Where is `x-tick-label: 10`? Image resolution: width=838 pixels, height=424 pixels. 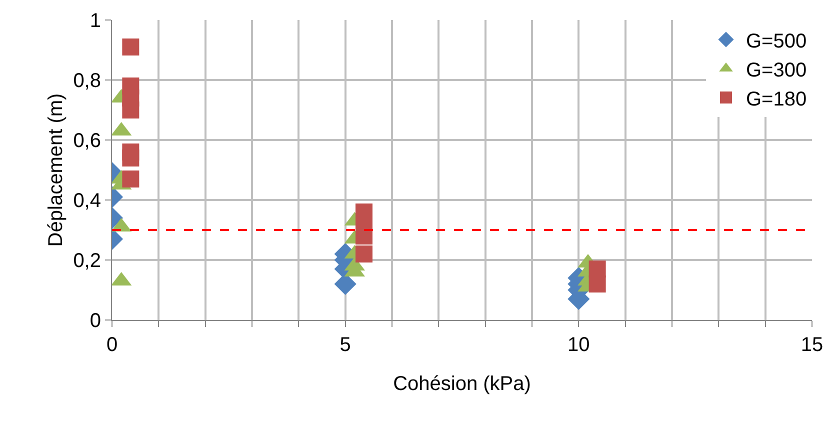
x-tick-label: 10 is located at coordinates (579, 345).